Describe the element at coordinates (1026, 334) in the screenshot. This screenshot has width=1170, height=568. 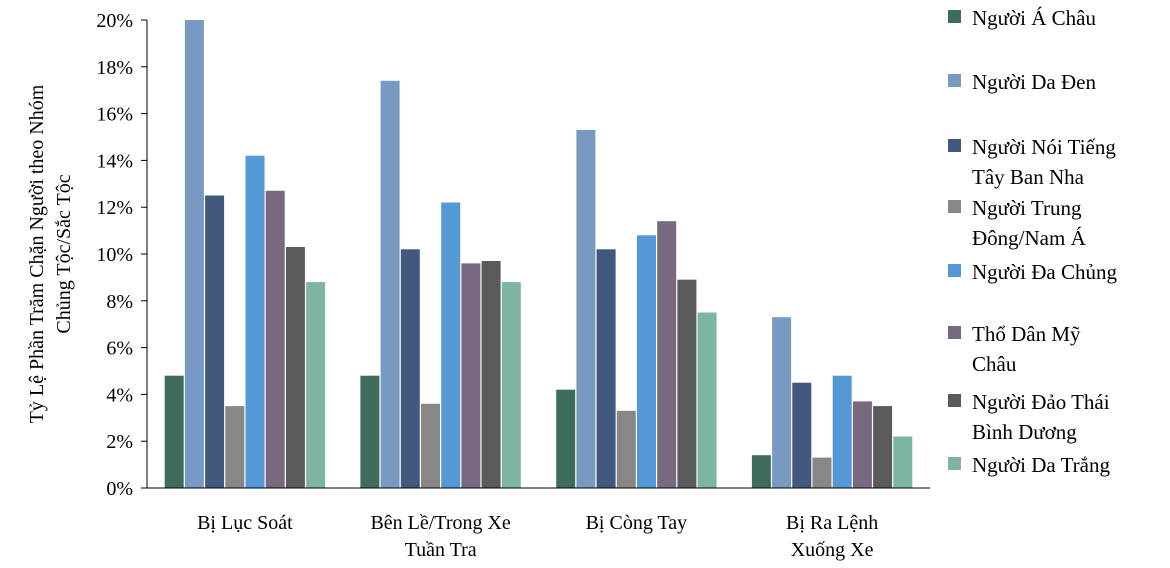
I see `legend-label: Thổ Dân Mỹ` at that location.